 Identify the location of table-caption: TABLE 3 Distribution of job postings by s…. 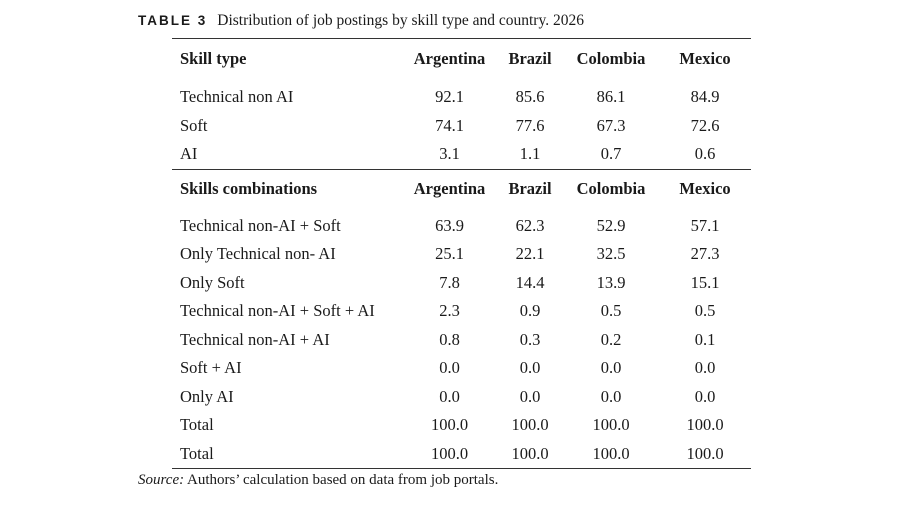
(361, 21).